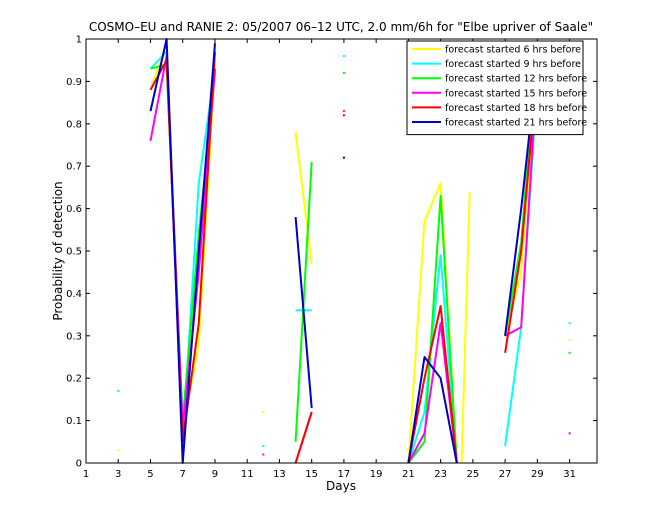  Describe the element at coordinates (79, 40) in the screenshot. I see `y-tick-label-10: 1` at that location.